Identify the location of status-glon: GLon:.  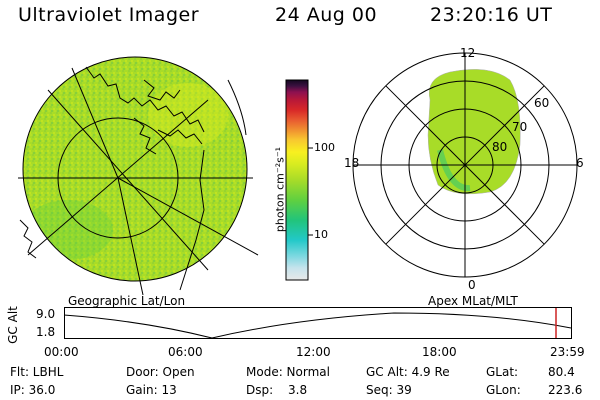
(503, 390).